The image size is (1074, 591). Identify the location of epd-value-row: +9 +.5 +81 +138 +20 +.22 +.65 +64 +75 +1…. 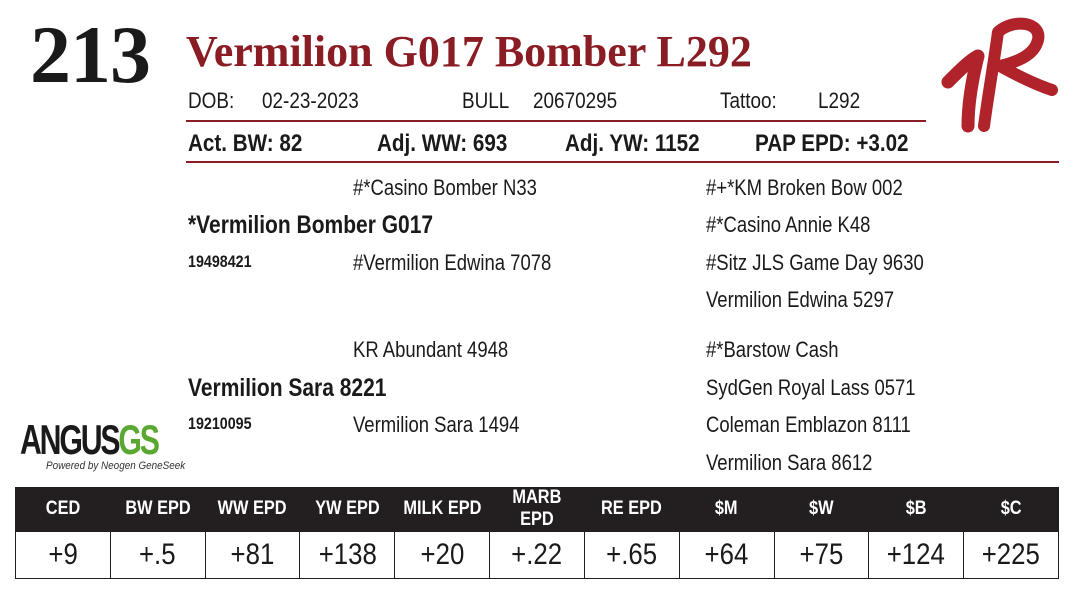
(537, 555).